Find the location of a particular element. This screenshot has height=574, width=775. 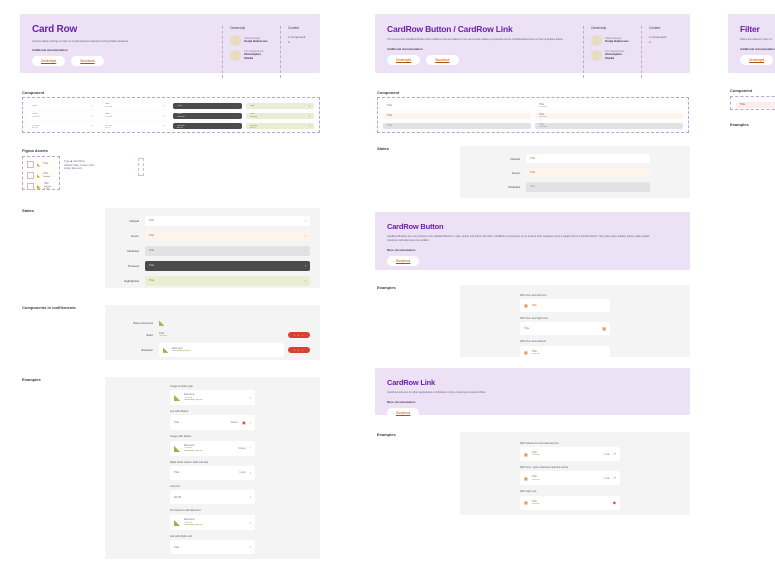

figma-note-library: Library Elements is located at coordinates (73, 168).